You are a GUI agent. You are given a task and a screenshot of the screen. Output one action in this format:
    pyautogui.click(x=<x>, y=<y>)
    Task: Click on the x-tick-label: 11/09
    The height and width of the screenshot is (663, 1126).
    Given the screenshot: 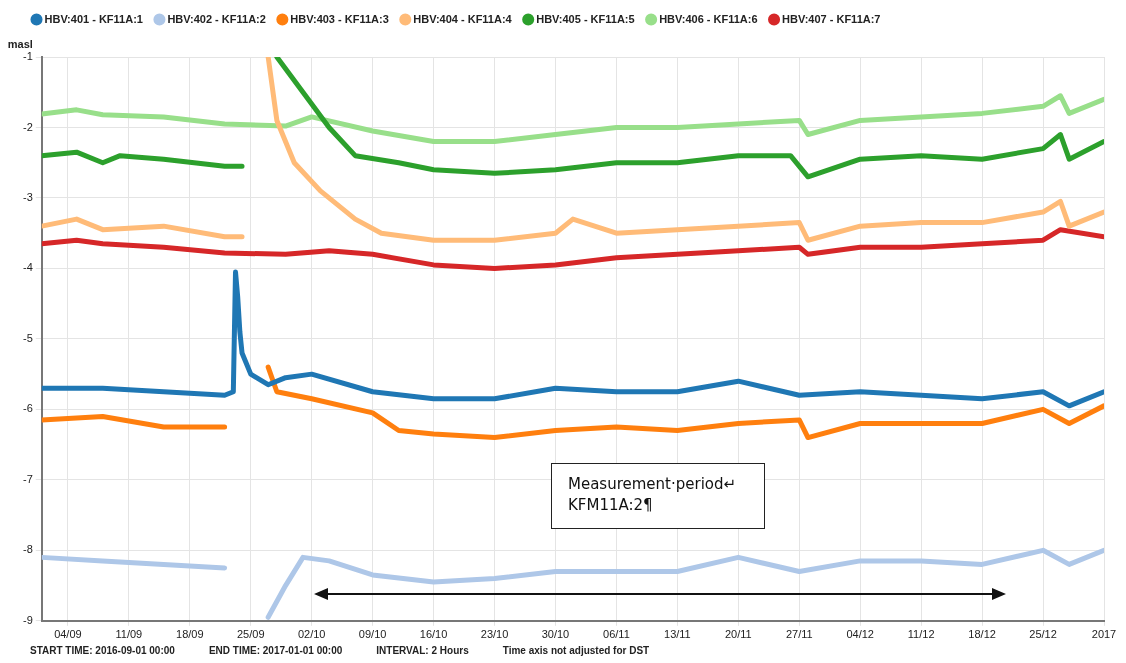 What is the action you would take?
    pyautogui.click(x=129, y=634)
    